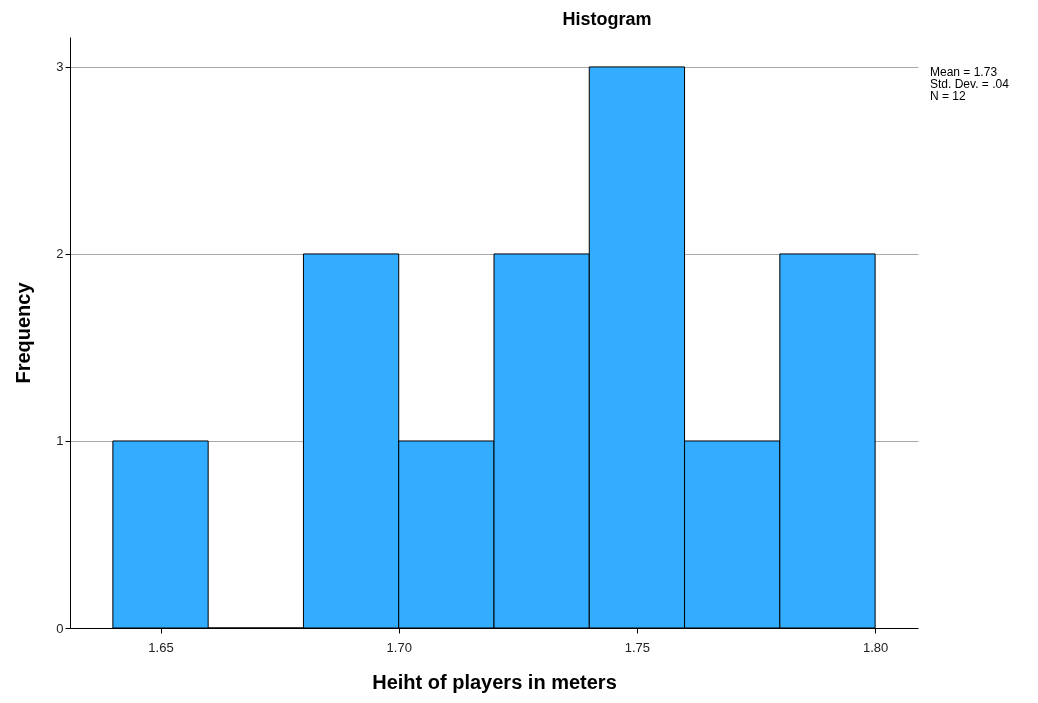  I want to click on y-axis-title: Frequency, so click(23, 332).